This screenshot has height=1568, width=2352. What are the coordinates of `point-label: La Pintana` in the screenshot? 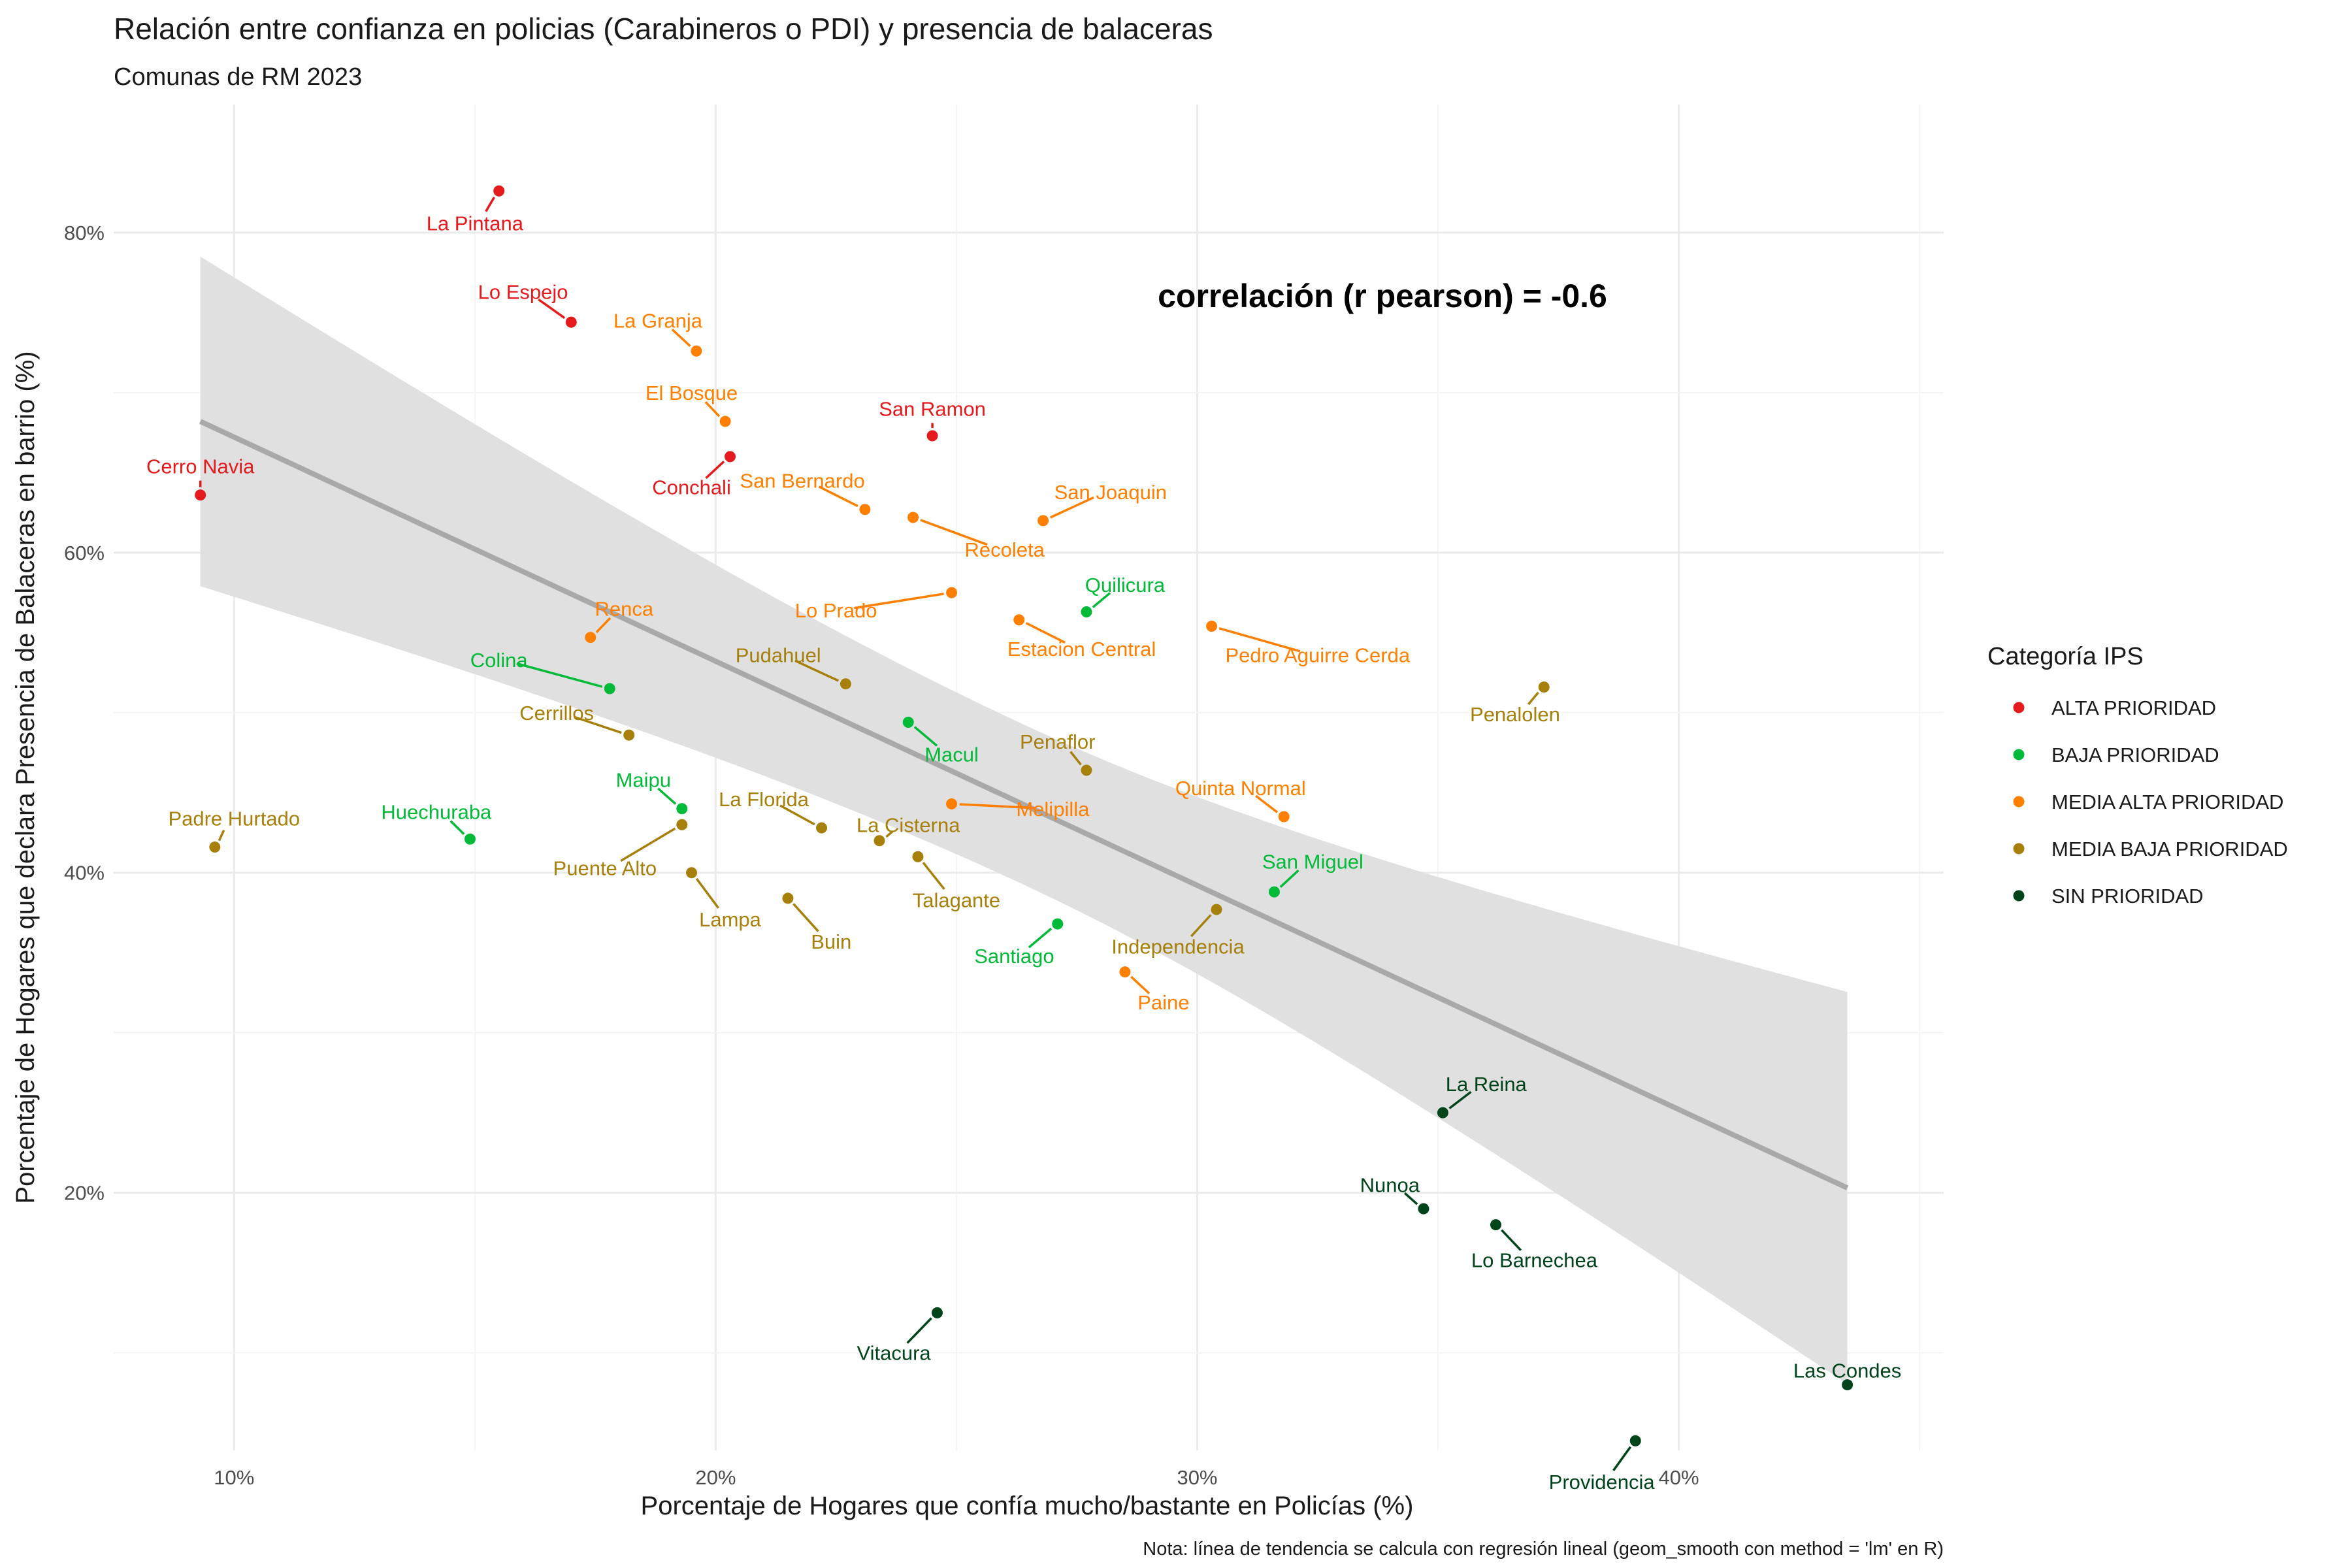 It's located at (475, 223).